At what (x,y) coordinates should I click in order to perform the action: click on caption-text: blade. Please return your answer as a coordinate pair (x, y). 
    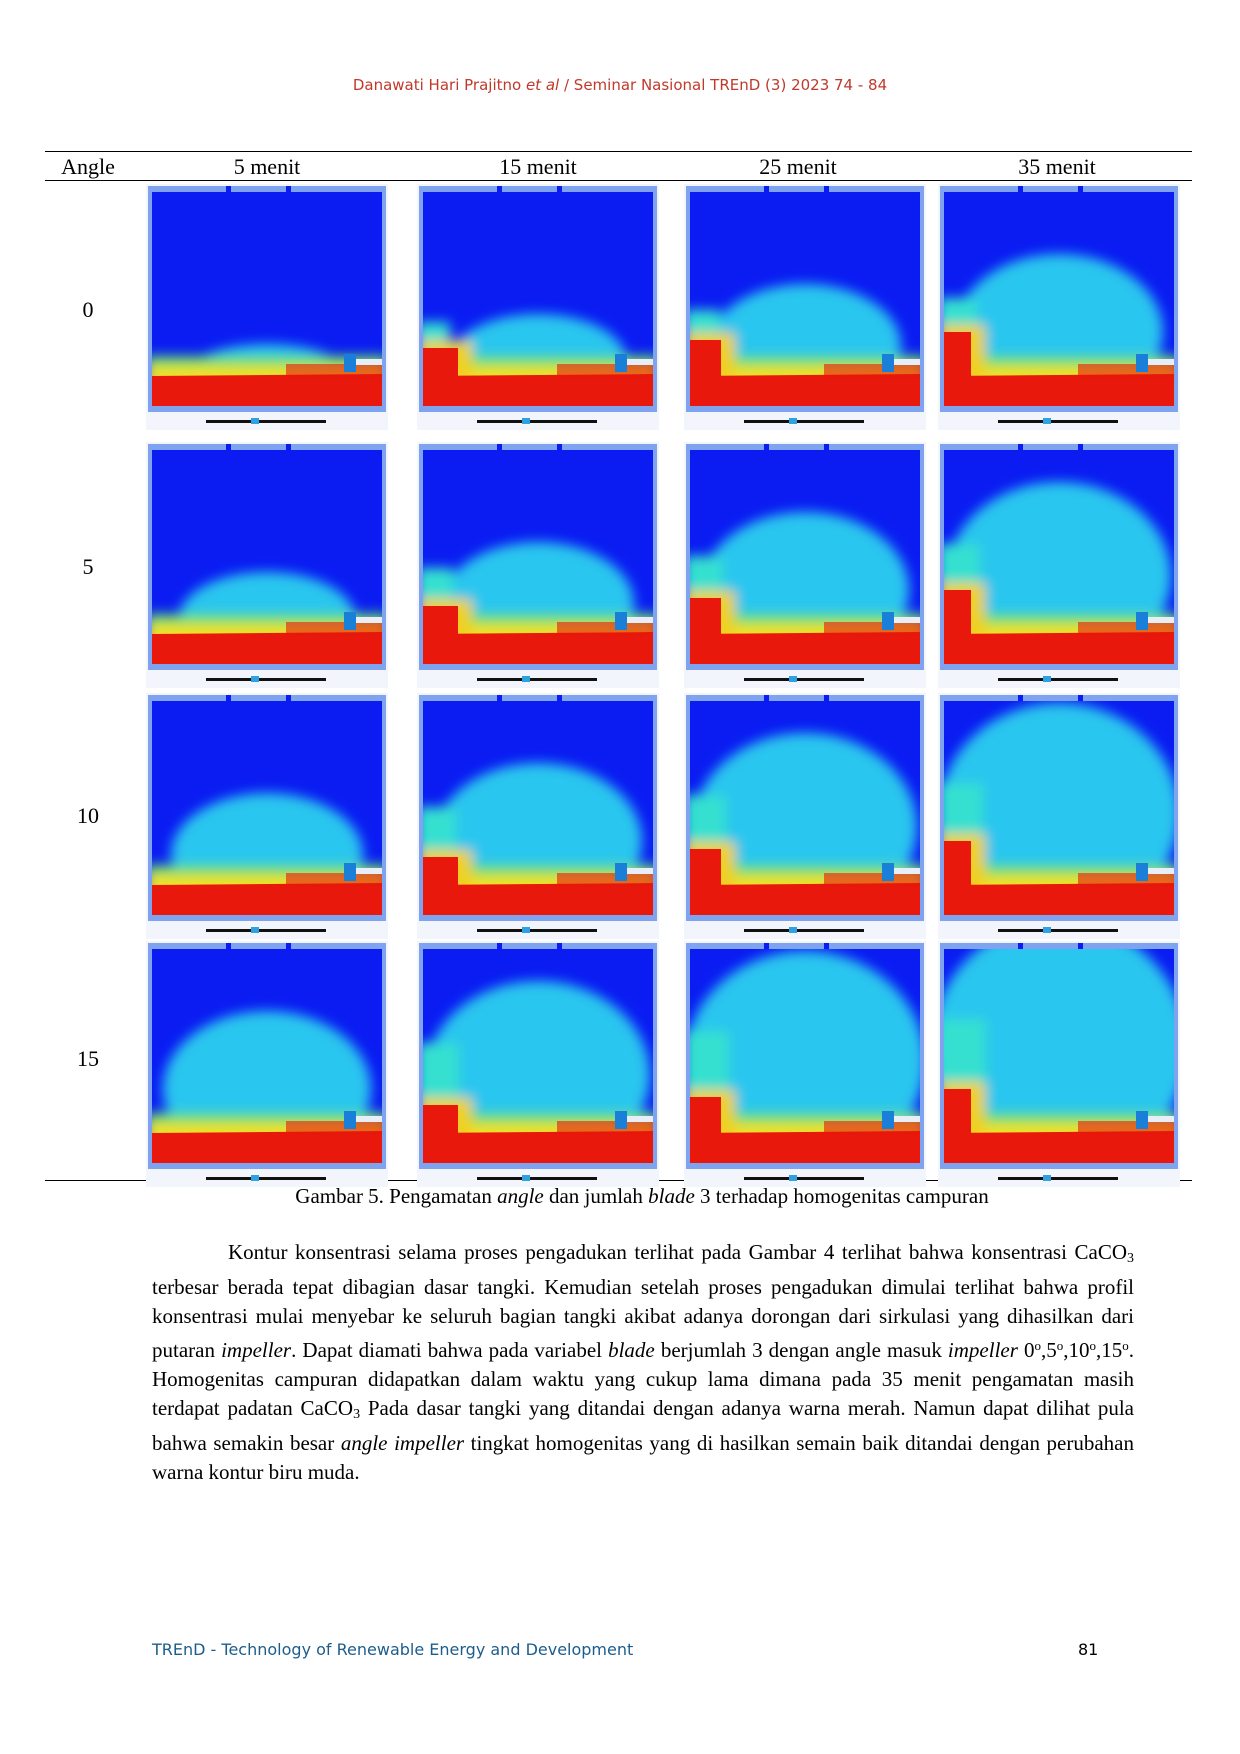
    Looking at the image, I should click on (671, 1196).